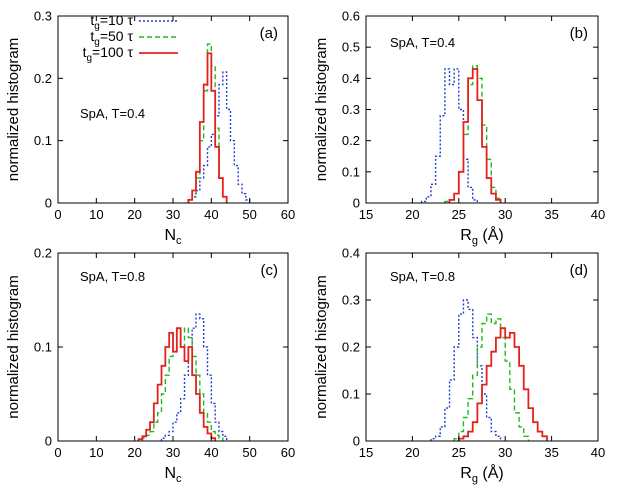 The image size is (623, 501). I want to click on panel-label: (a), so click(269, 33).